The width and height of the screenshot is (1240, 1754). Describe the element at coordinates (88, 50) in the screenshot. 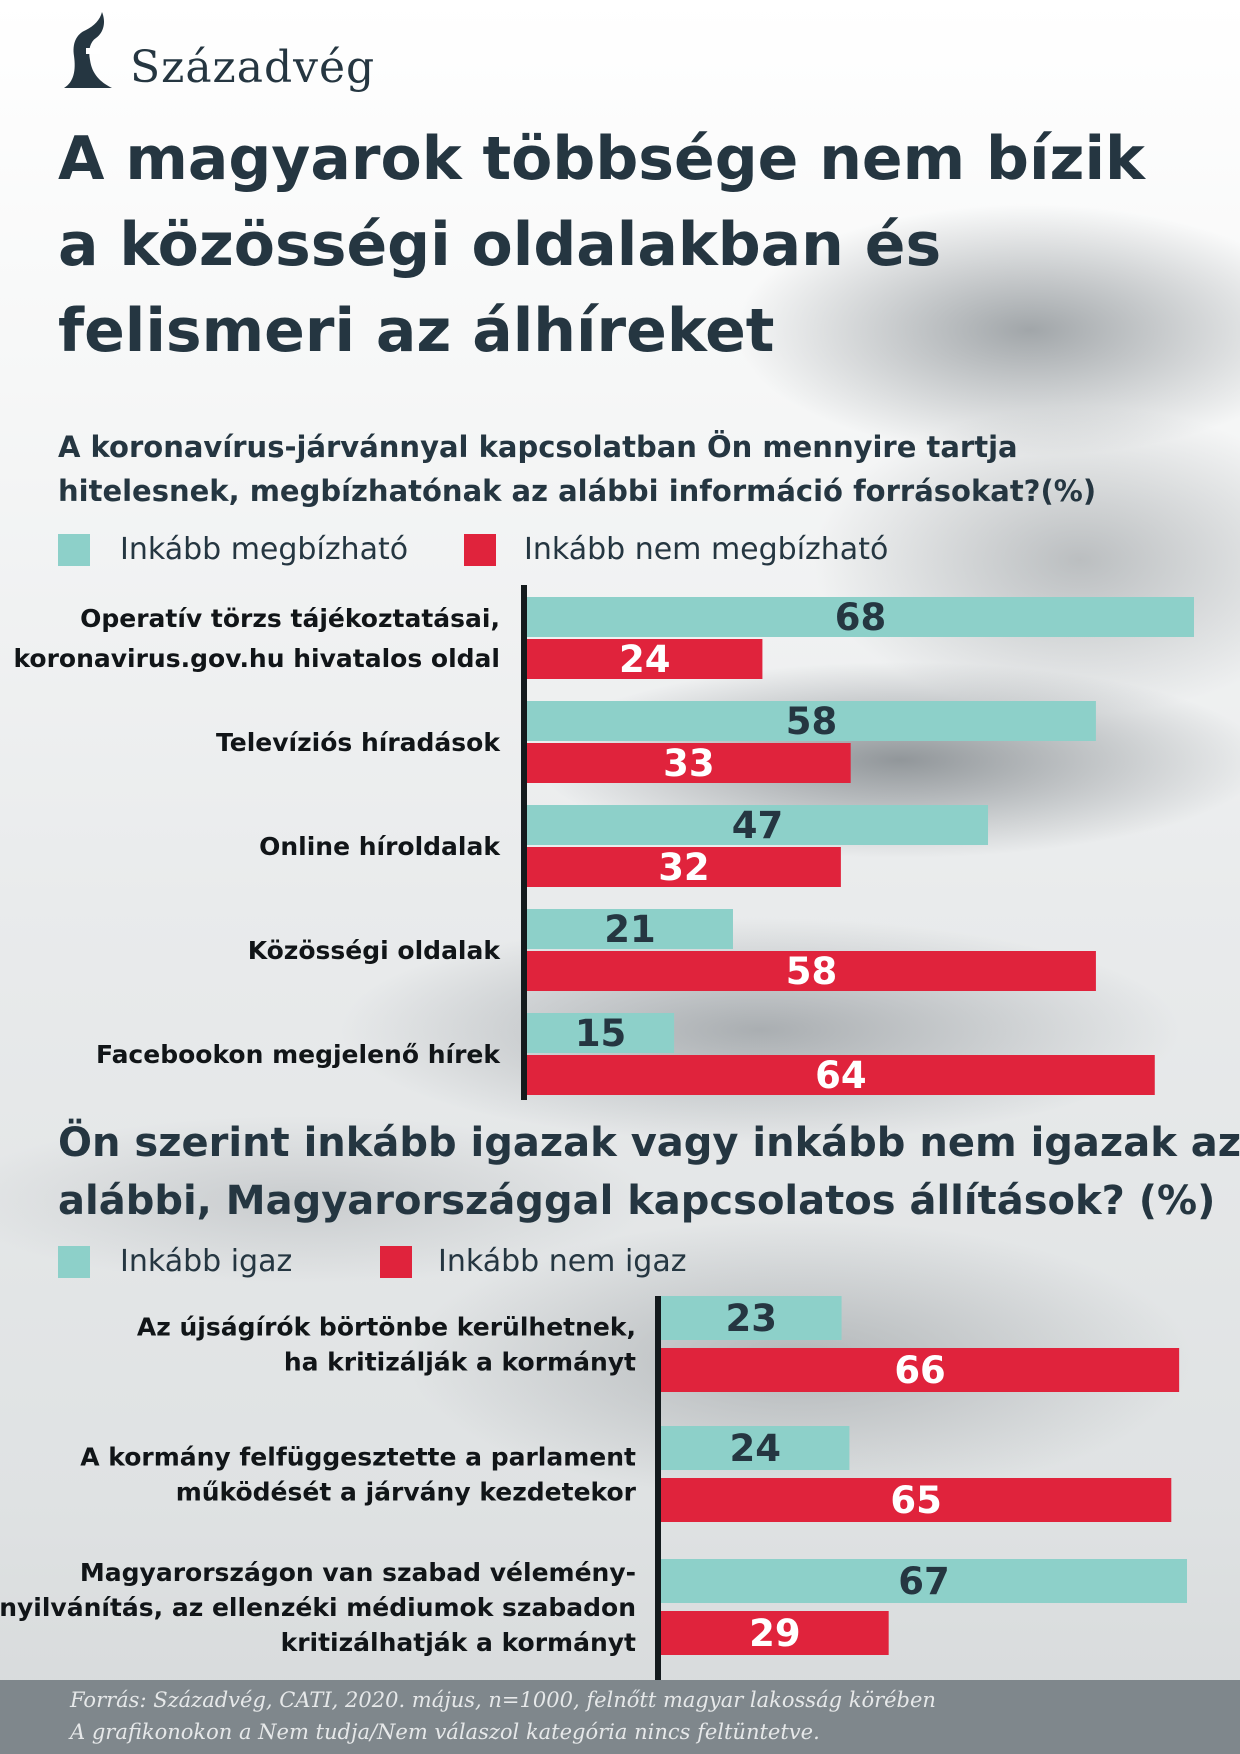

I see `logo-mark-icon` at that location.